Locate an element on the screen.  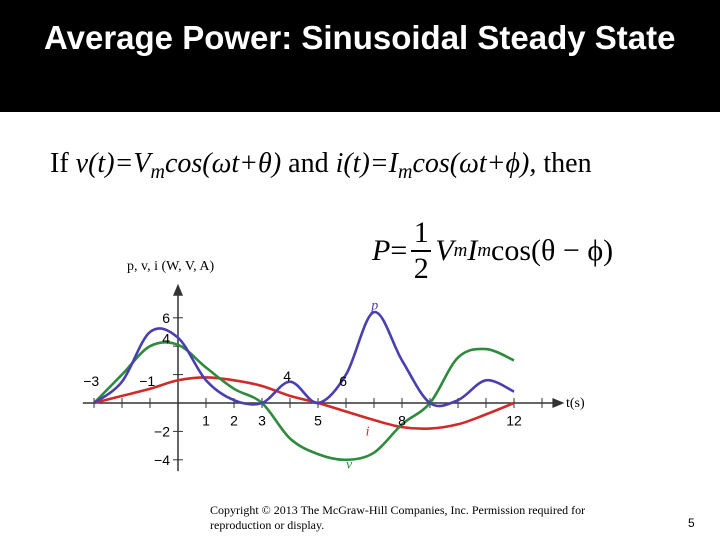
x-tick-label: 6 is located at coordinates (343, 381).